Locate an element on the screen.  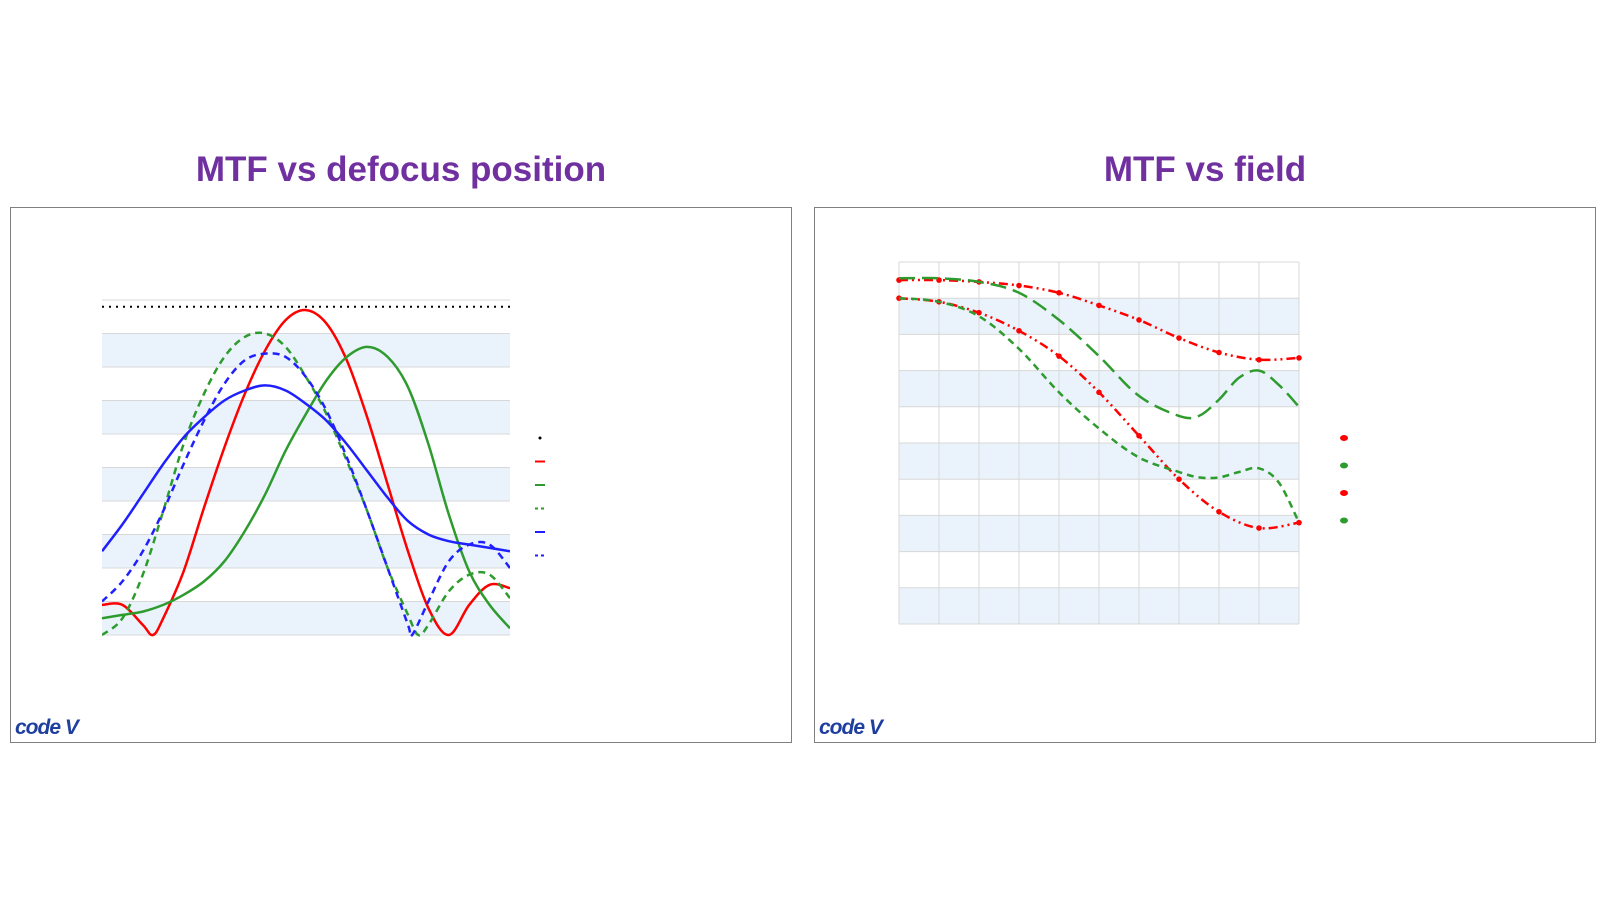
field-mtf-chart is located at coordinates (1122, 443).